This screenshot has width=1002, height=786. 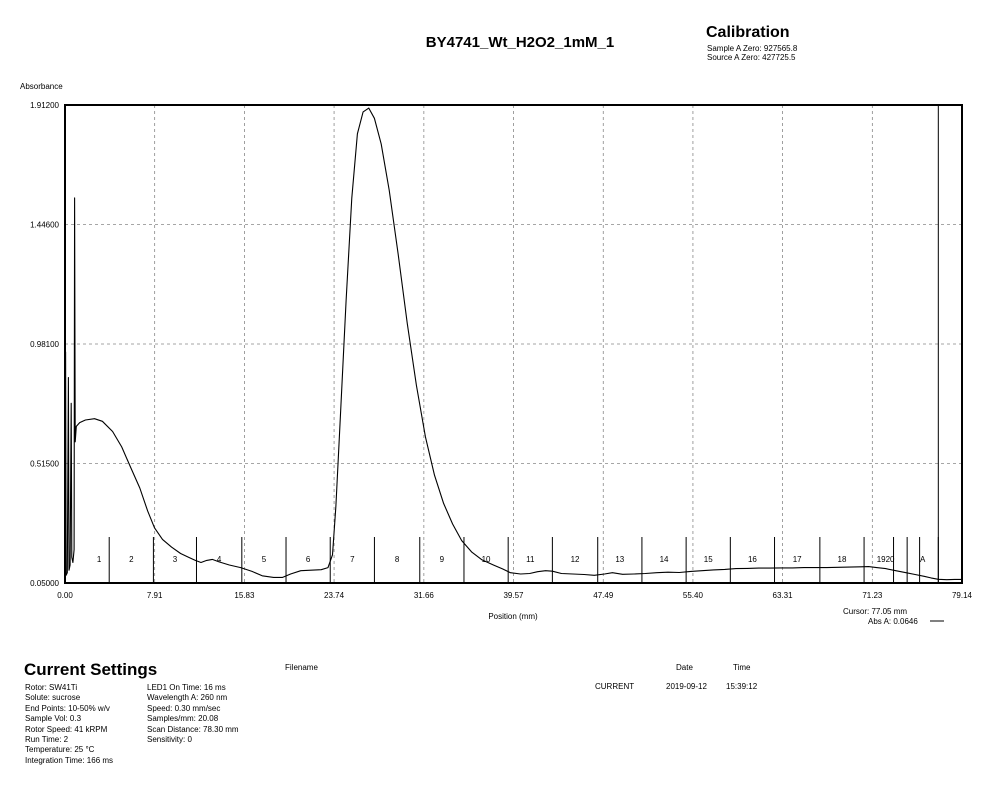 What do you see at coordinates (352, 559) in the screenshot?
I see `fraction-label: 7` at bounding box center [352, 559].